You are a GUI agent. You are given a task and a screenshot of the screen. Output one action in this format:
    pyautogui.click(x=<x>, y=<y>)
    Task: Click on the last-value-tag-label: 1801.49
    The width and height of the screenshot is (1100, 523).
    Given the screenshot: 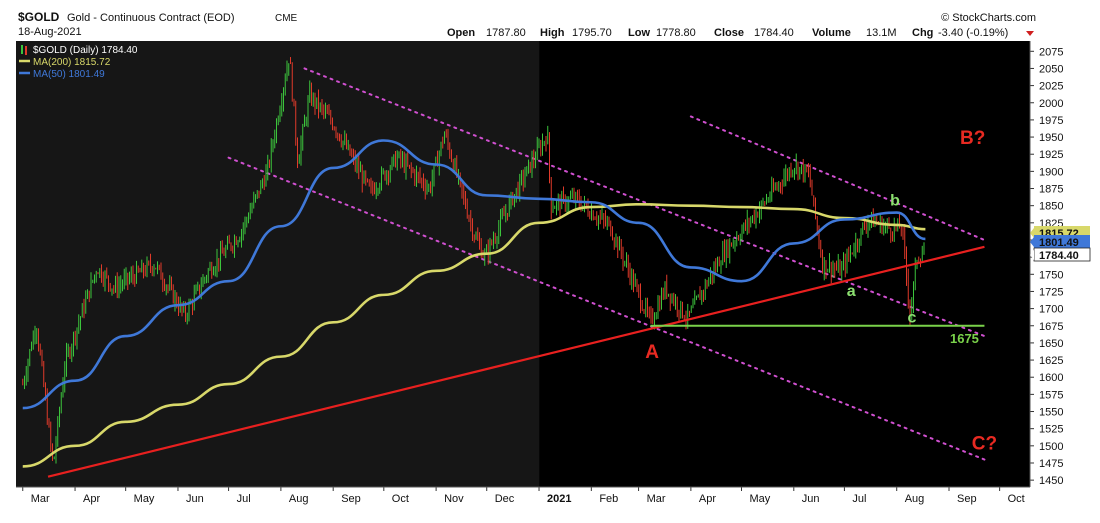 What is the action you would take?
    pyautogui.click(x=1059, y=243)
    